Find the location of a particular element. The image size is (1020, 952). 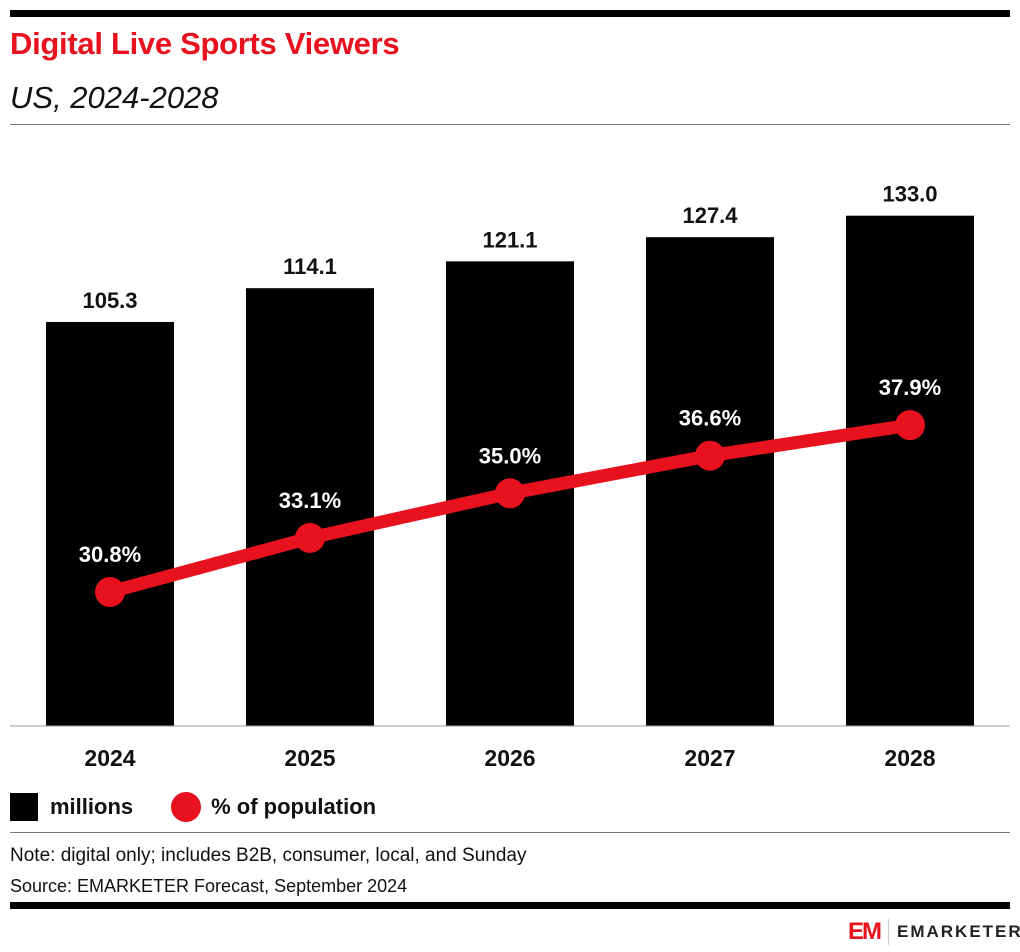

legend-label-millions: millions is located at coordinates (92, 806).